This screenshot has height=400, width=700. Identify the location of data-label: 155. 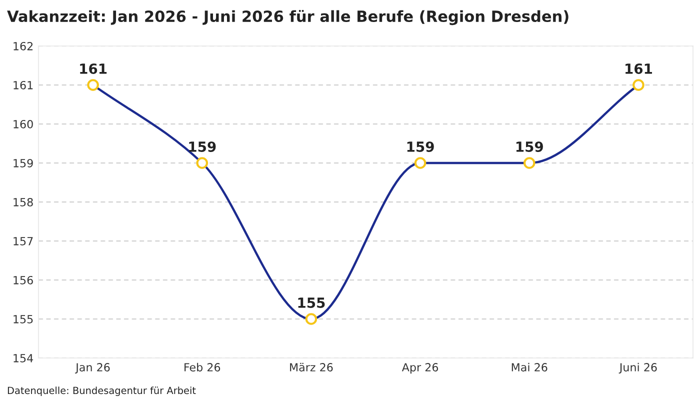
(311, 303).